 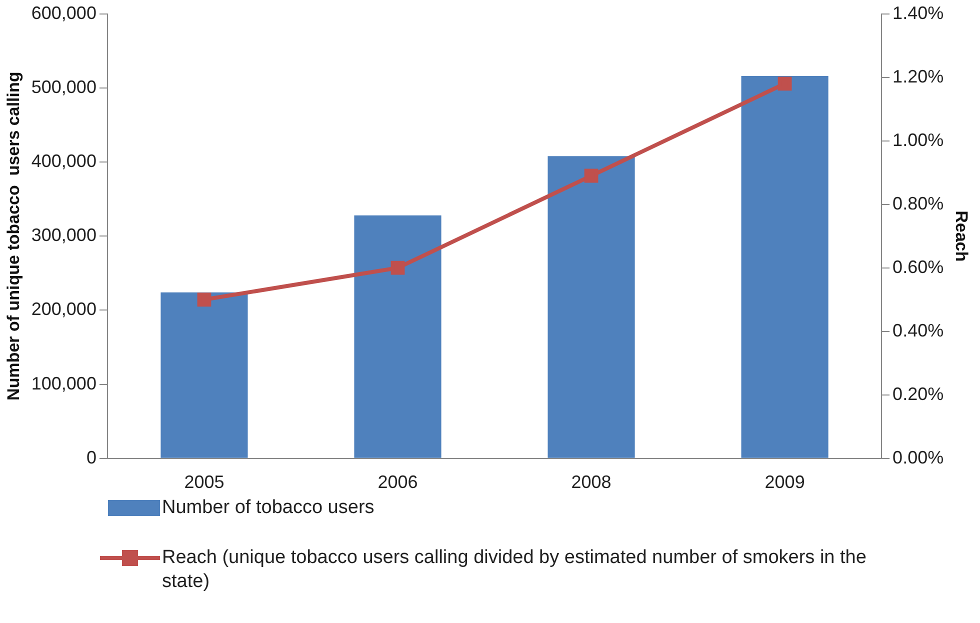 I want to click on y2-tick-label: 1.20%, so click(x=918, y=76).